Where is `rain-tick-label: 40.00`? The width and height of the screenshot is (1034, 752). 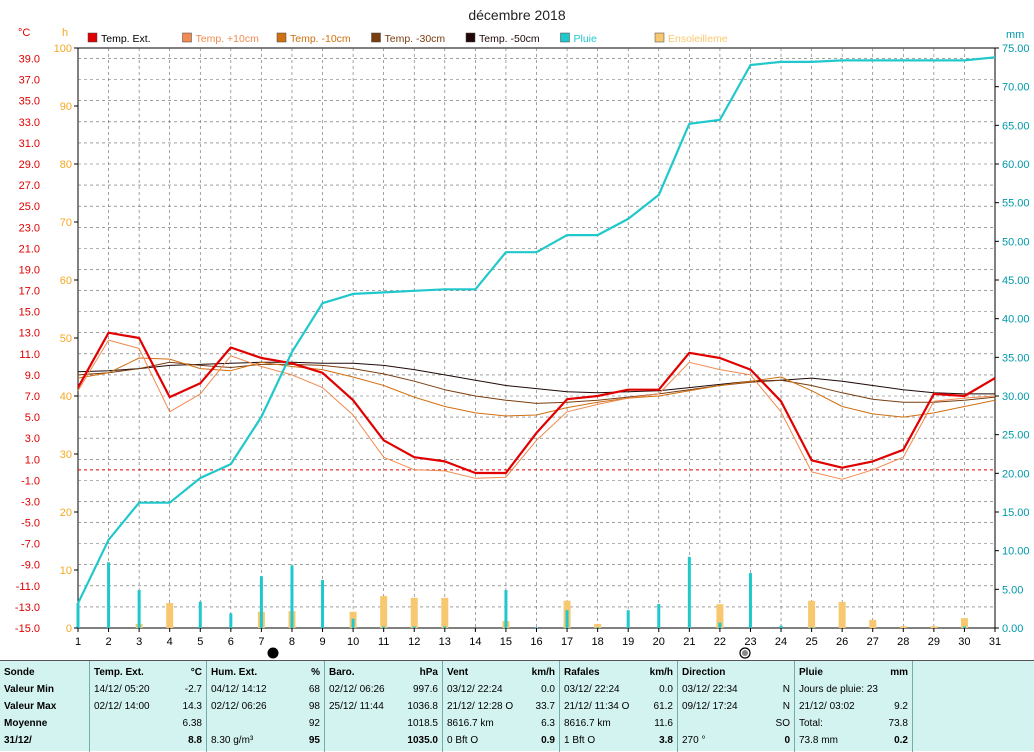
rain-tick-label: 40.00 is located at coordinates (1016, 320).